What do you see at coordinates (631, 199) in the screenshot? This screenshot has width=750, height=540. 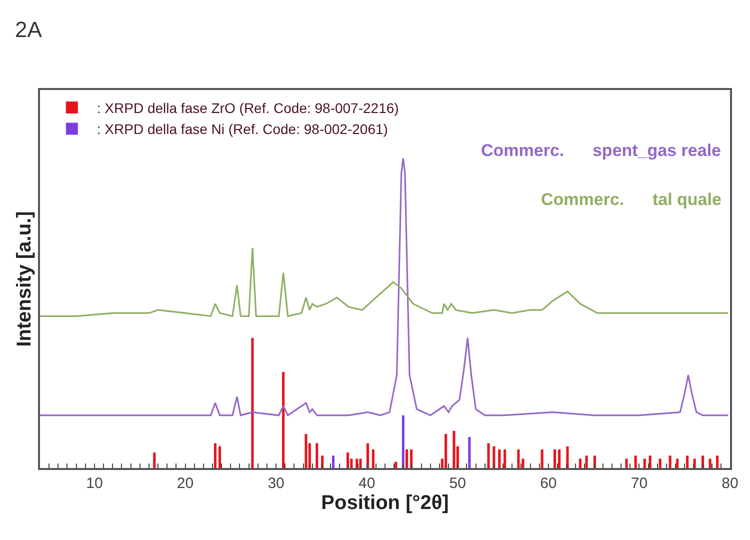 I see `text: Commerc. tal quale` at bounding box center [631, 199].